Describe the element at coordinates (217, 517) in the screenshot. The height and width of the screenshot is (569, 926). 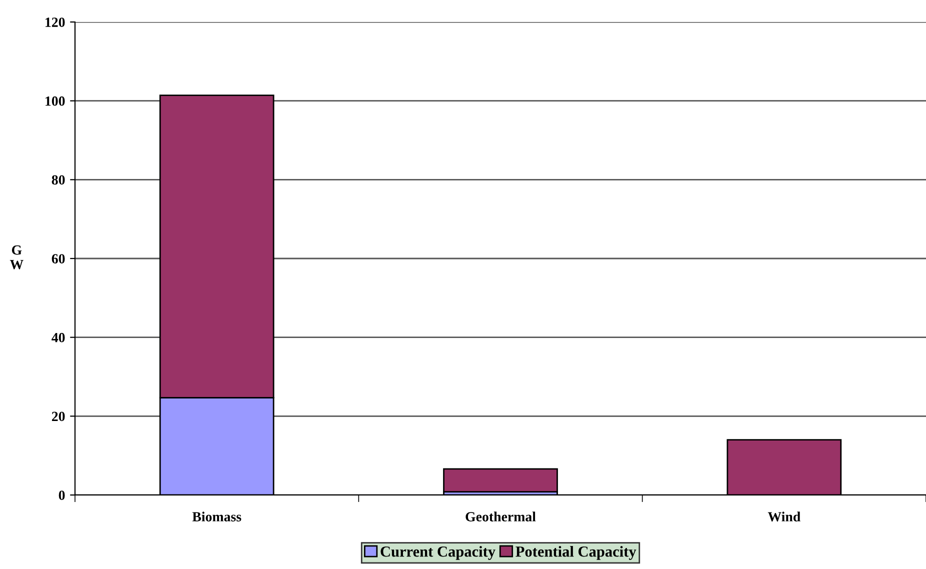
I see `x-tick-label: Biomass` at that location.